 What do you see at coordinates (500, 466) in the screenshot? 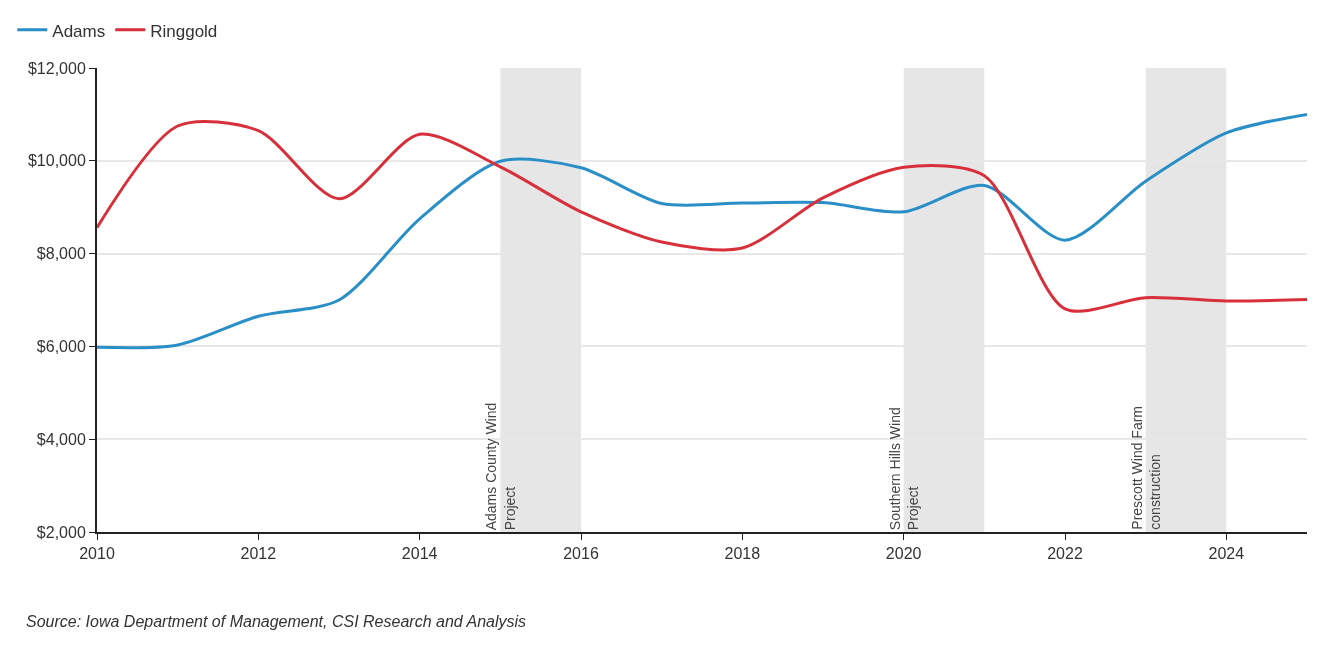
I see `band-label: Adams County Wind Project` at bounding box center [500, 466].